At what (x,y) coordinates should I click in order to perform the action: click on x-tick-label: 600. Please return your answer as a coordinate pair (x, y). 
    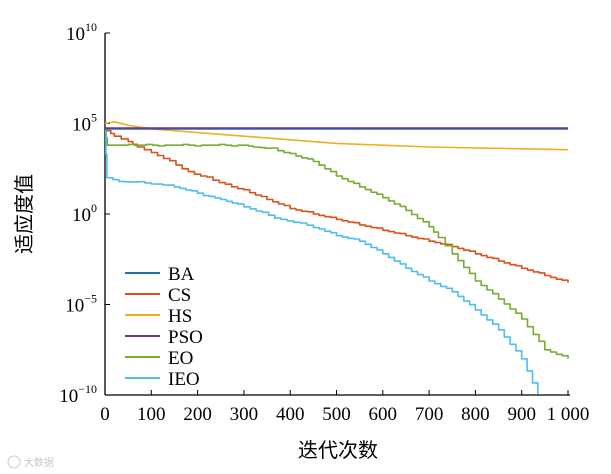
    Looking at the image, I should click on (383, 414).